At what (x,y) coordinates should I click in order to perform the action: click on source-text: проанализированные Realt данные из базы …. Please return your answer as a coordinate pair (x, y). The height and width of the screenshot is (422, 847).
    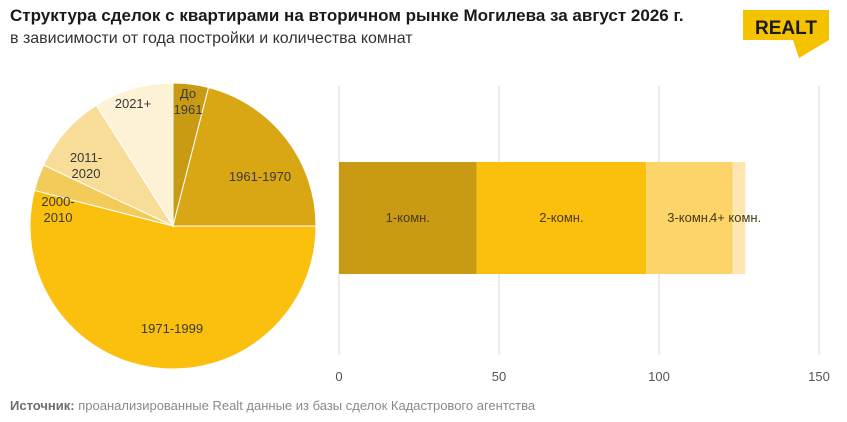
    Looking at the image, I should click on (307, 405).